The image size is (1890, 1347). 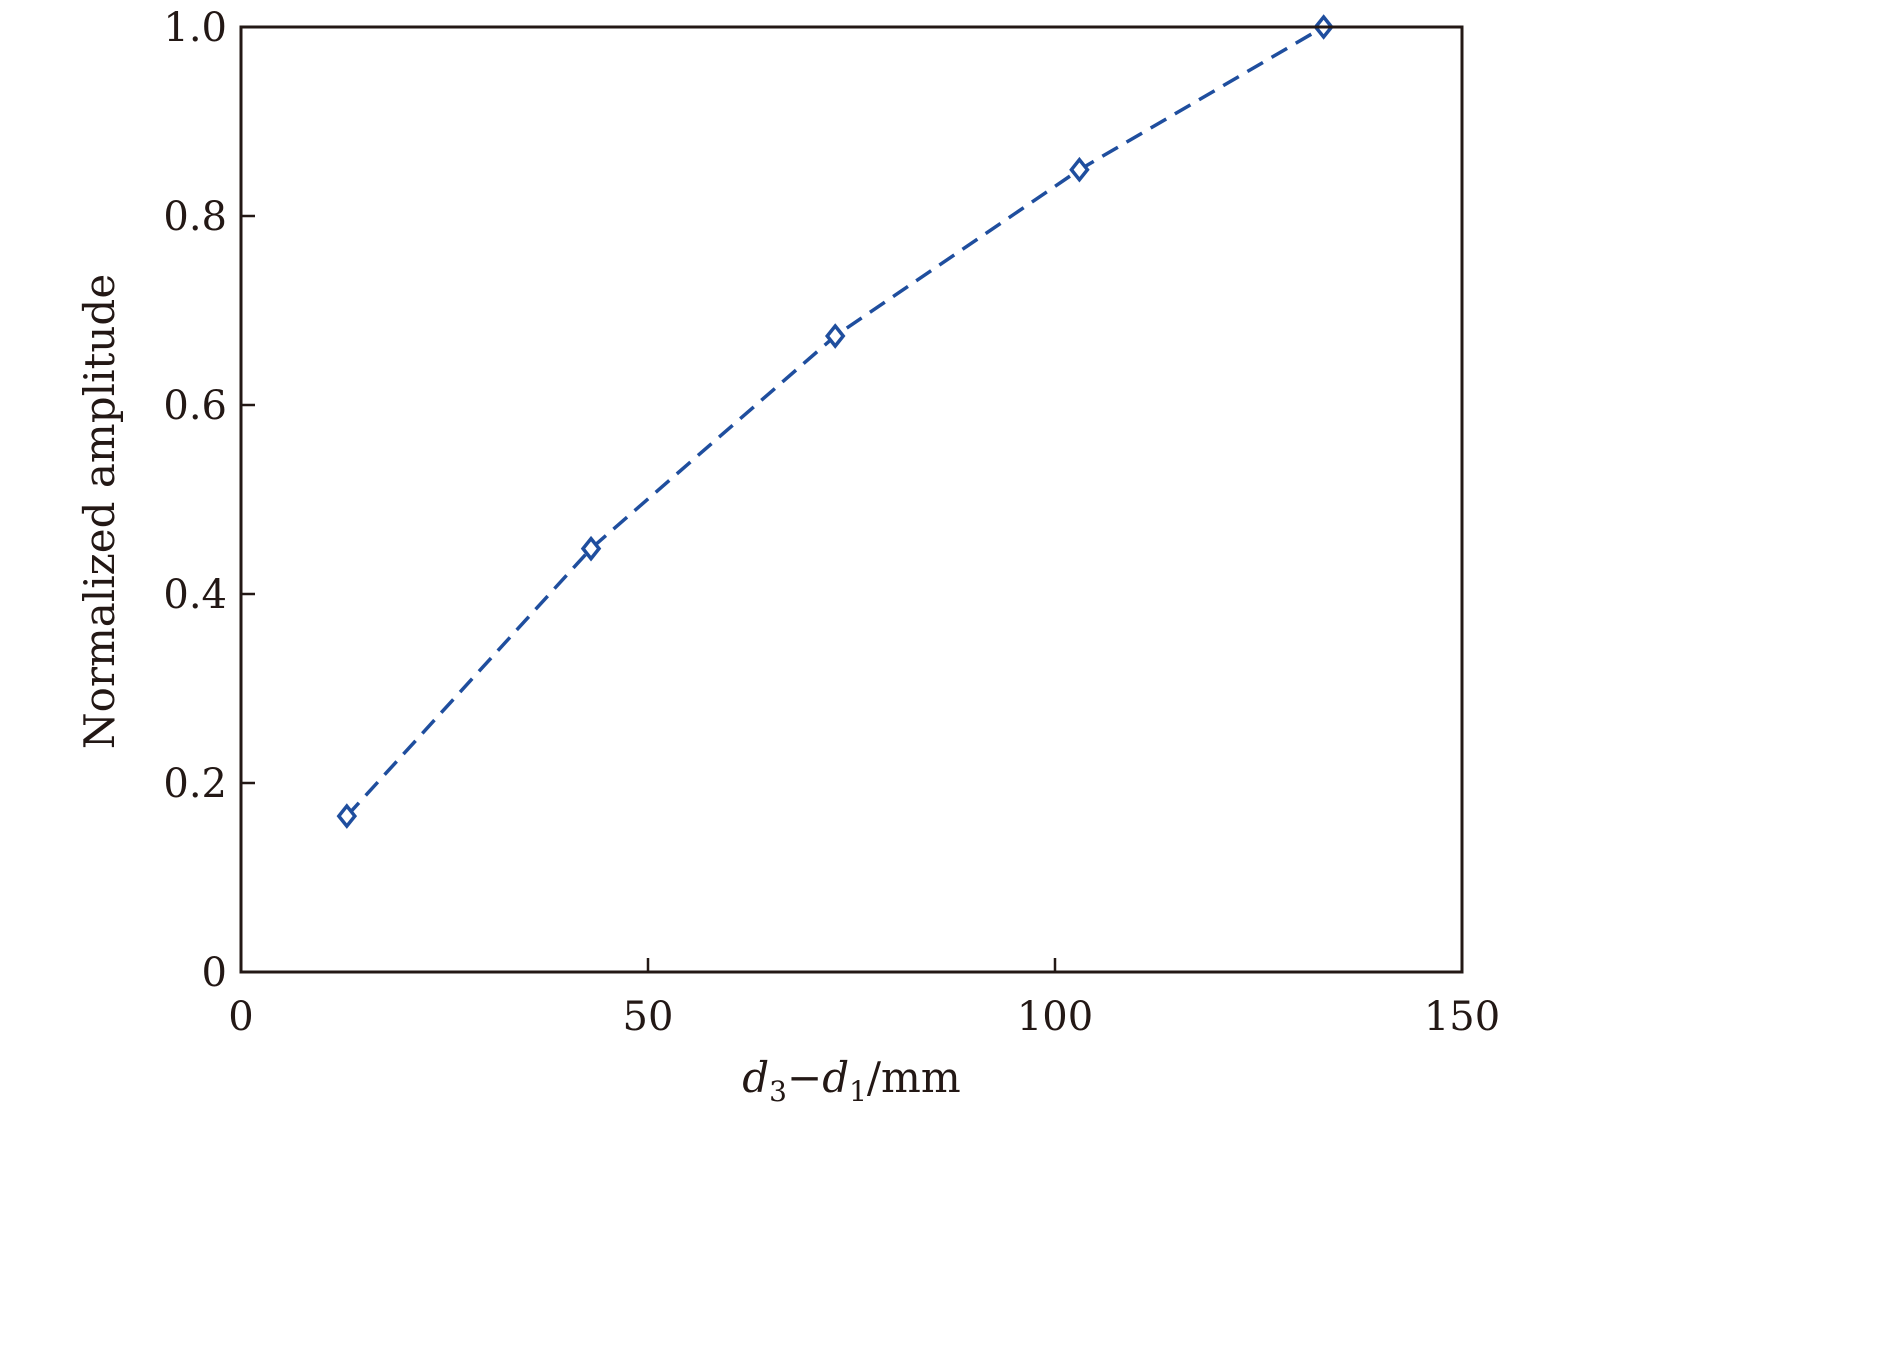 What do you see at coordinates (99, 511) in the screenshot?
I see `y-axis-title: Normalized amplitude` at bounding box center [99, 511].